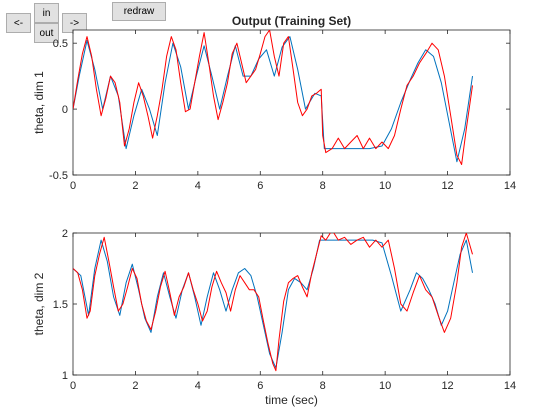 Image resolution: width=560 pixels, height=420 pixels. Describe the element at coordinates (291, 400) in the screenshot. I see `x-axis-label: time (sec)` at that location.